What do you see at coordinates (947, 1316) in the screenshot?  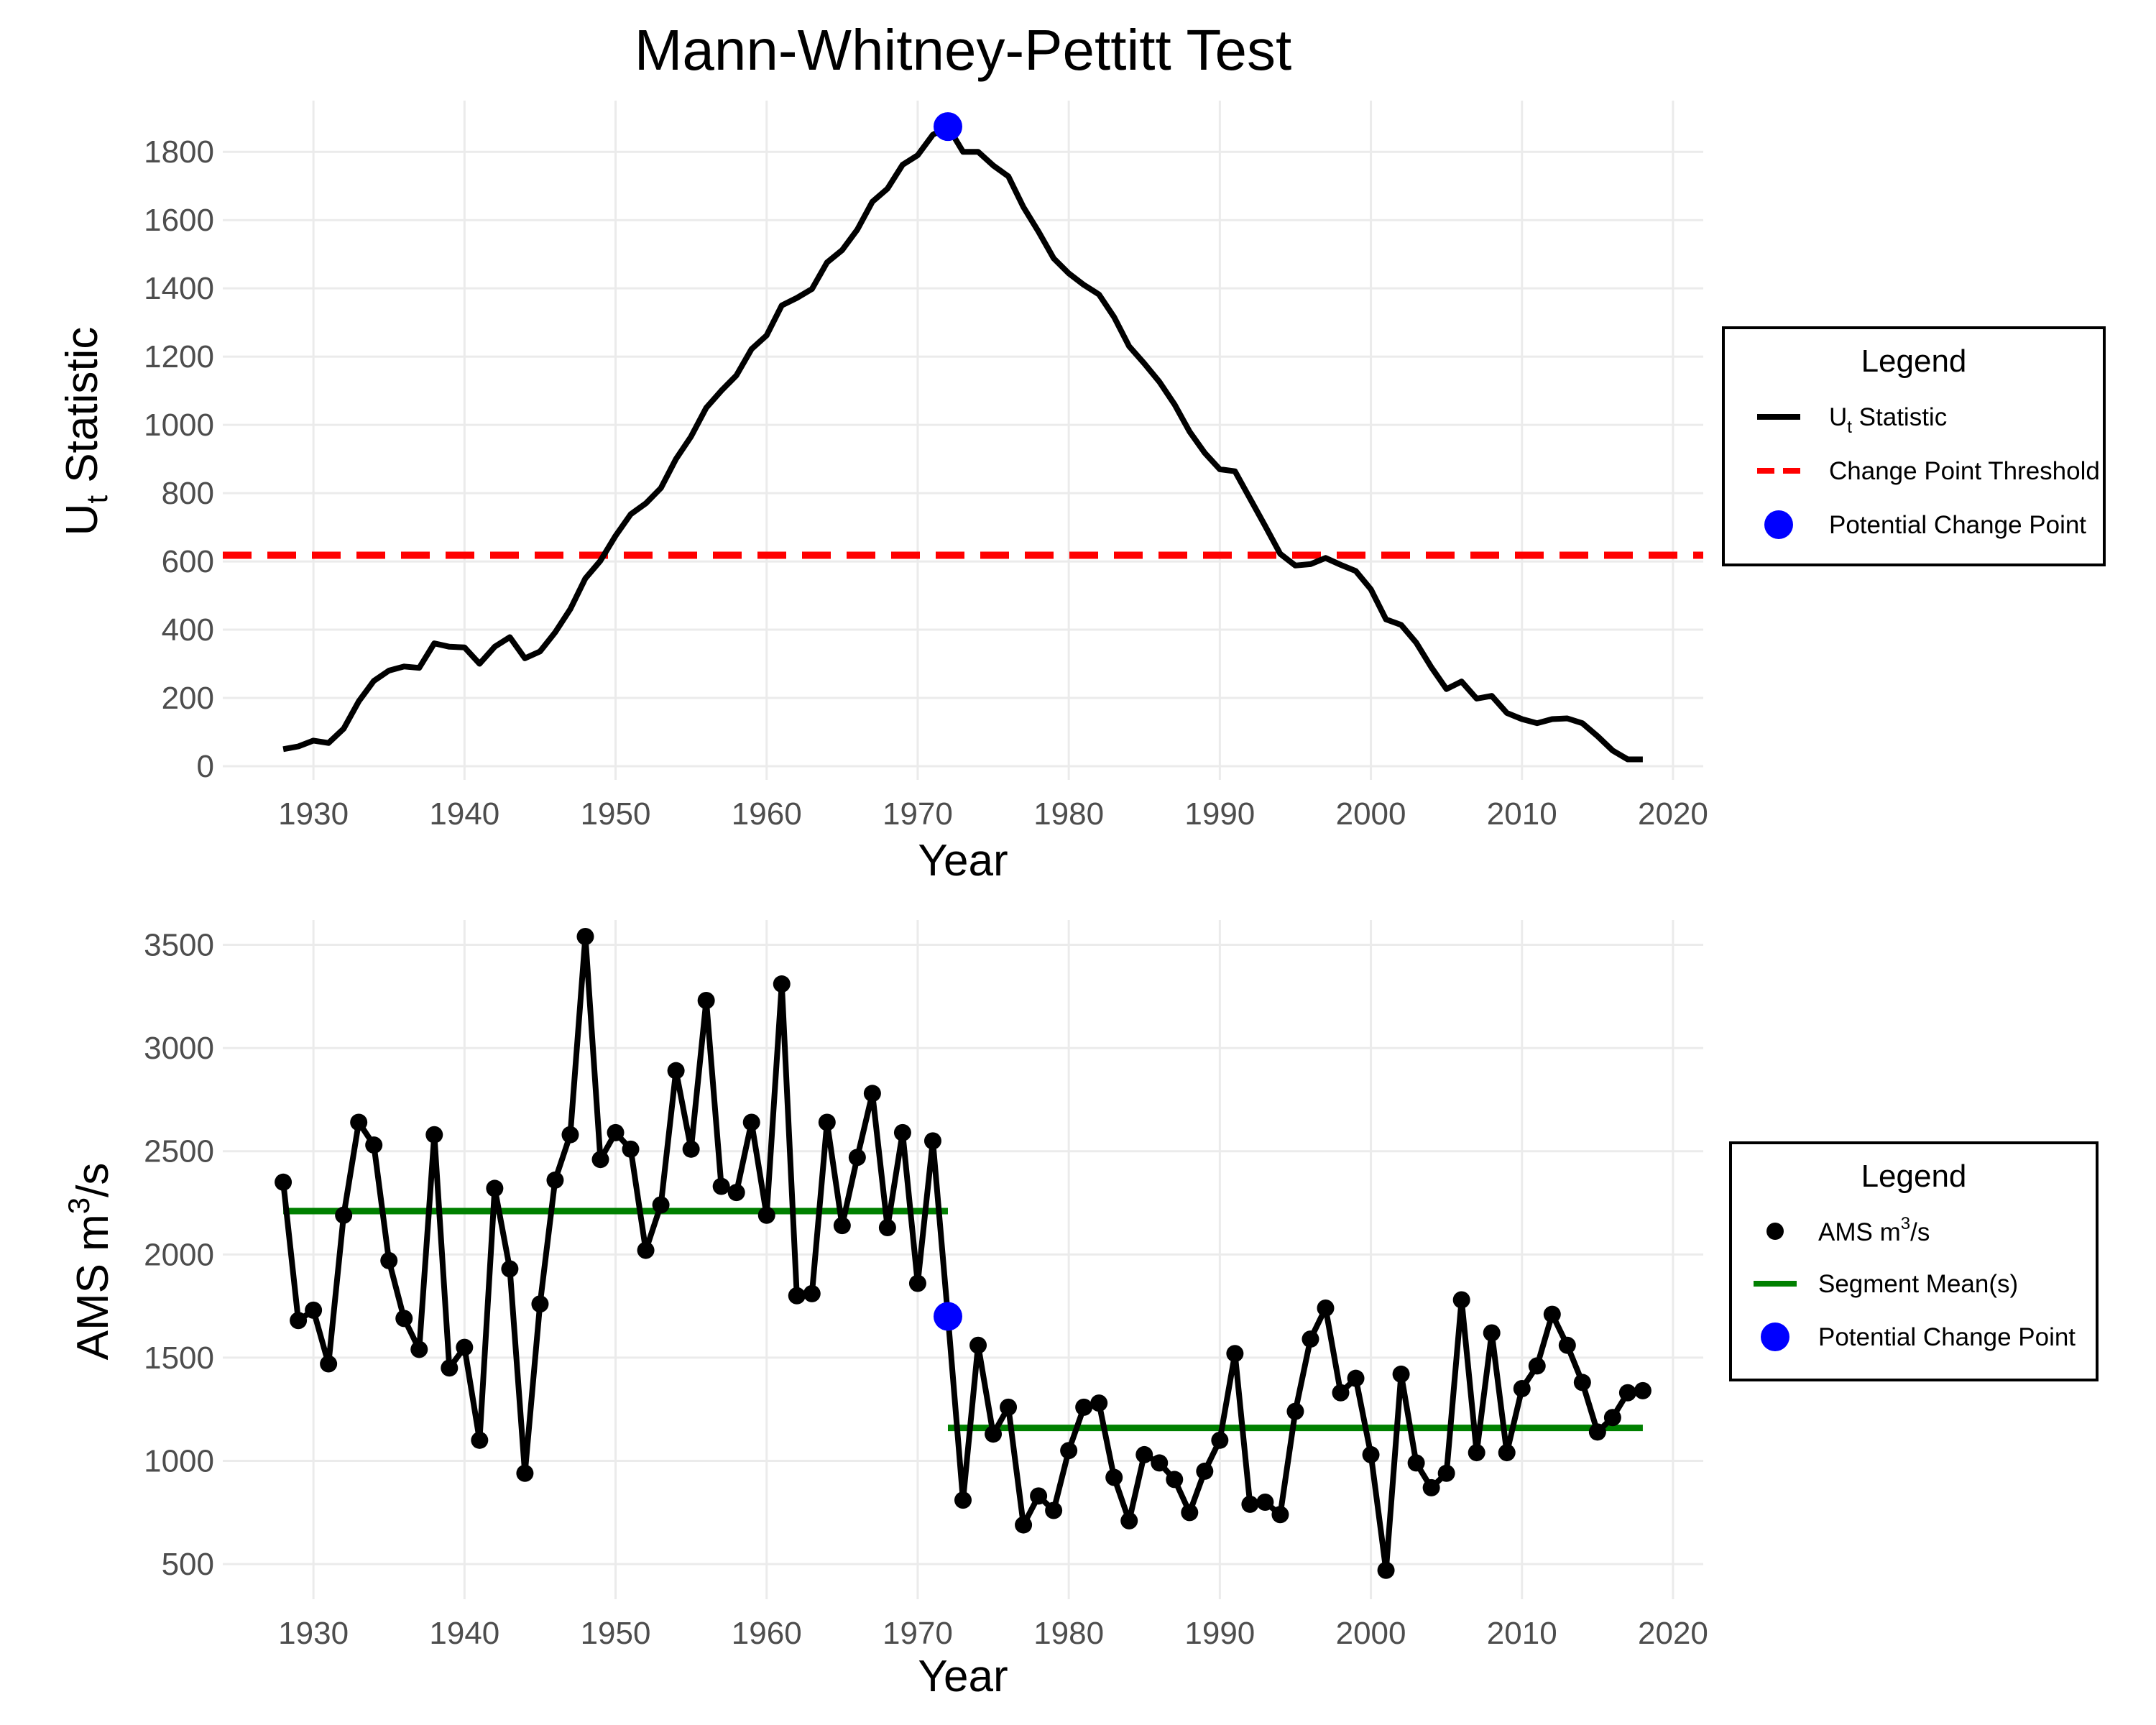 I see `potential-change-point-marker-ams` at bounding box center [947, 1316].